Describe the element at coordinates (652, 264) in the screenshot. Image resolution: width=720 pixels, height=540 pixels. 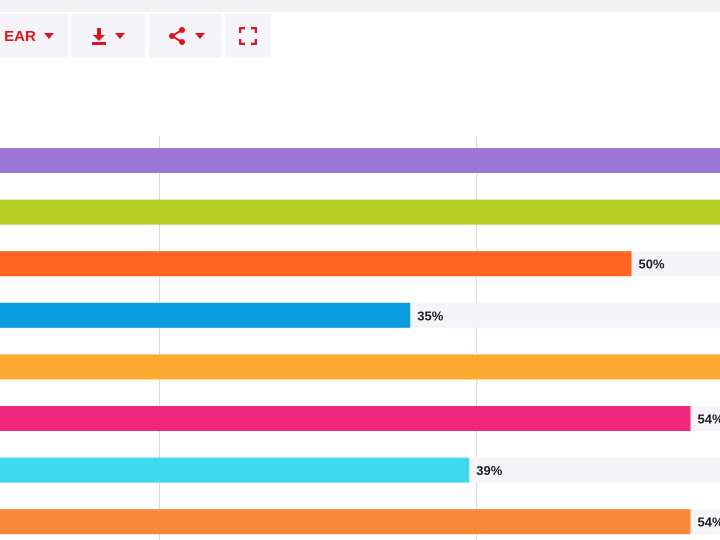
I see `bar-value-label: 50%` at that location.